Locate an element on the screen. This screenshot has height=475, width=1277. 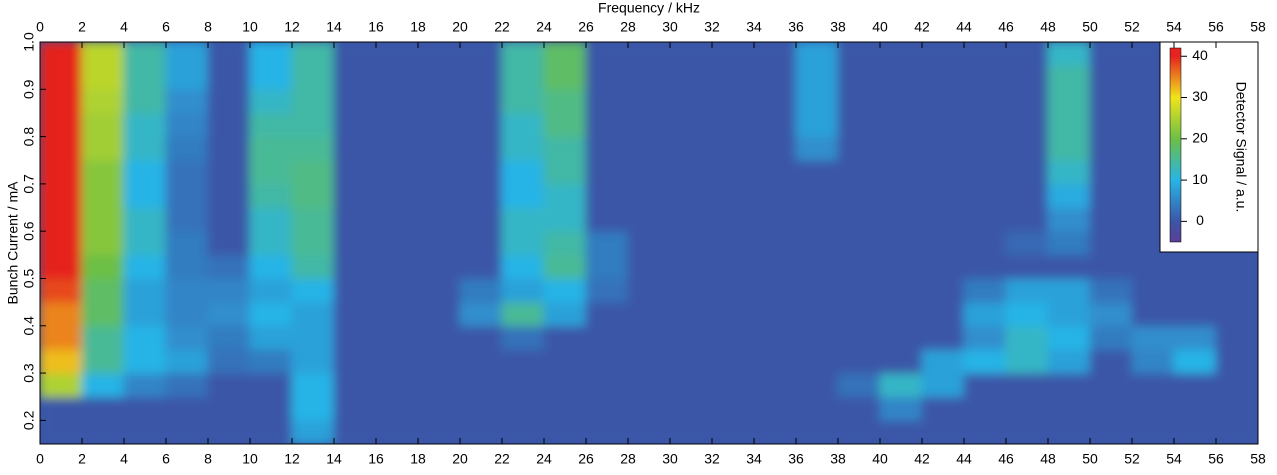
colorbar-tick-label: 20 is located at coordinates (1200, 138).